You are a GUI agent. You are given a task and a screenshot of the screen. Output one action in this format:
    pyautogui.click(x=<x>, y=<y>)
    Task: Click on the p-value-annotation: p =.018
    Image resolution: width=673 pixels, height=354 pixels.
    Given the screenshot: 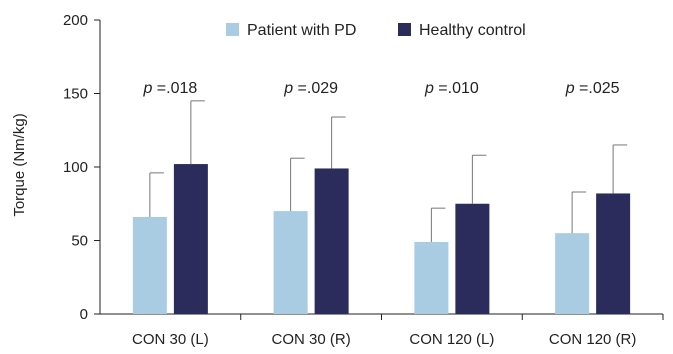 What is the action you would take?
    pyautogui.click(x=169, y=88)
    